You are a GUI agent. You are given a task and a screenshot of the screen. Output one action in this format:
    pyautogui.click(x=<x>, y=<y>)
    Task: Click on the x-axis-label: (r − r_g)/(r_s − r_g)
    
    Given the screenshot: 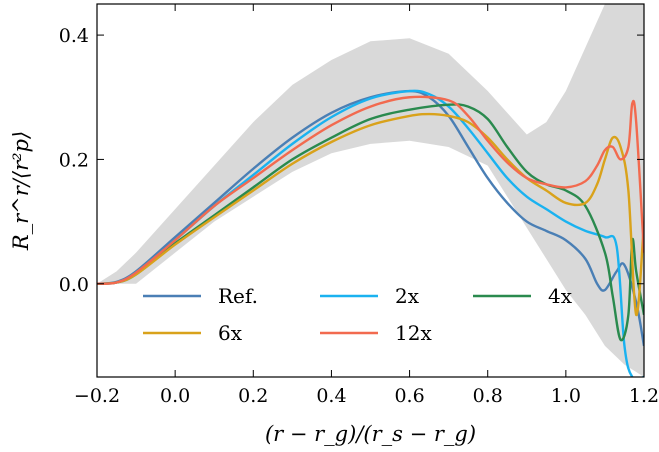 What is the action you would take?
    pyautogui.click(x=370, y=434)
    